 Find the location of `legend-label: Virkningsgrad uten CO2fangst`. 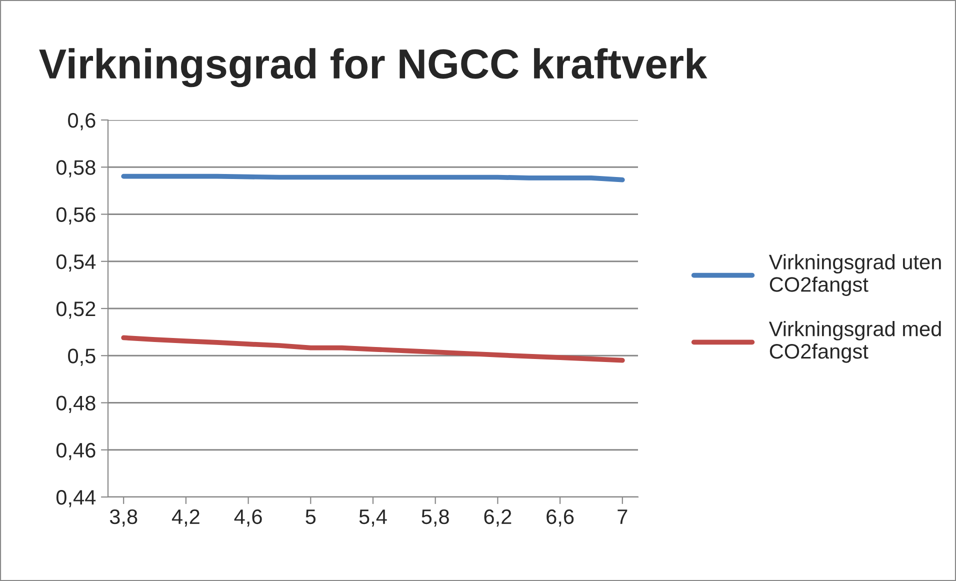

legend-label: Virkningsgrad uten CO2fangst is located at coordinates (854, 275).